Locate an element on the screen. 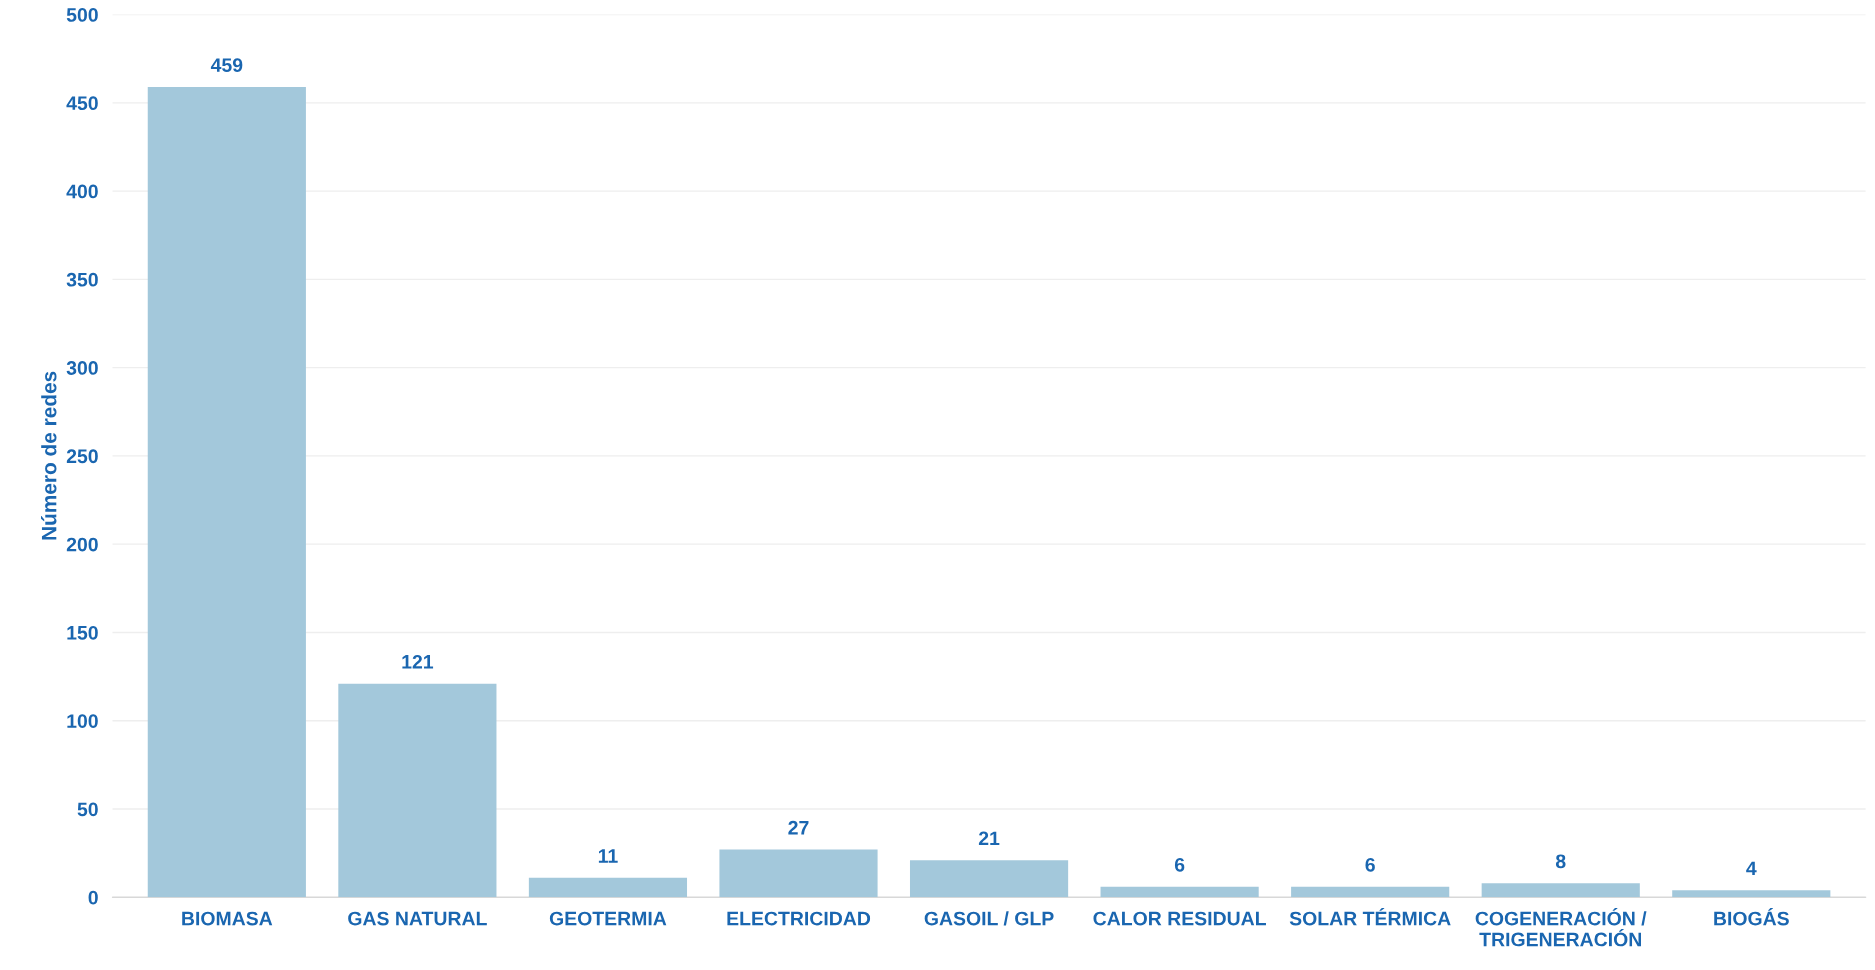 Image resolution: width=1875 pixels, height=970 pixels. y-tick-label: 150 is located at coordinates (82, 632).